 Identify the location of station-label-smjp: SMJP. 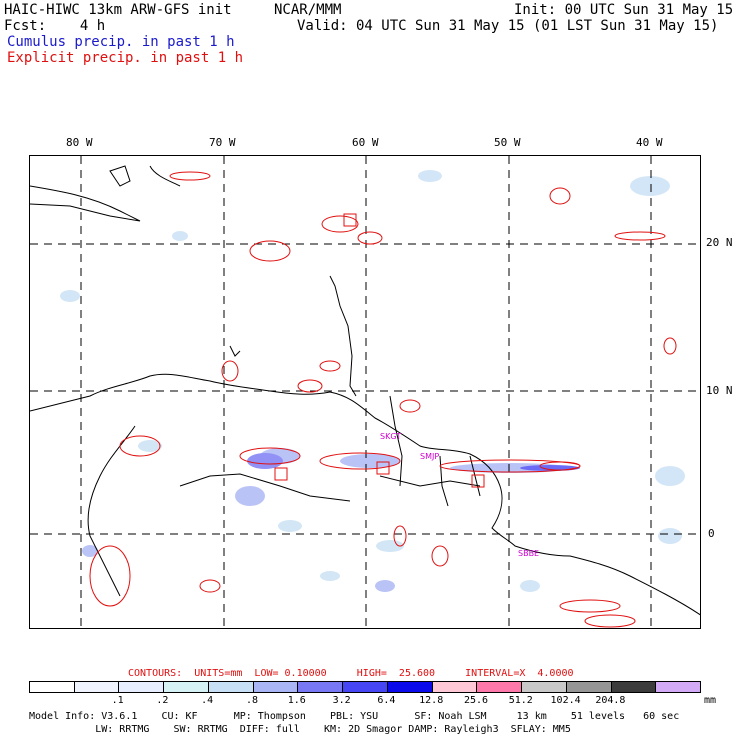
(429, 456).